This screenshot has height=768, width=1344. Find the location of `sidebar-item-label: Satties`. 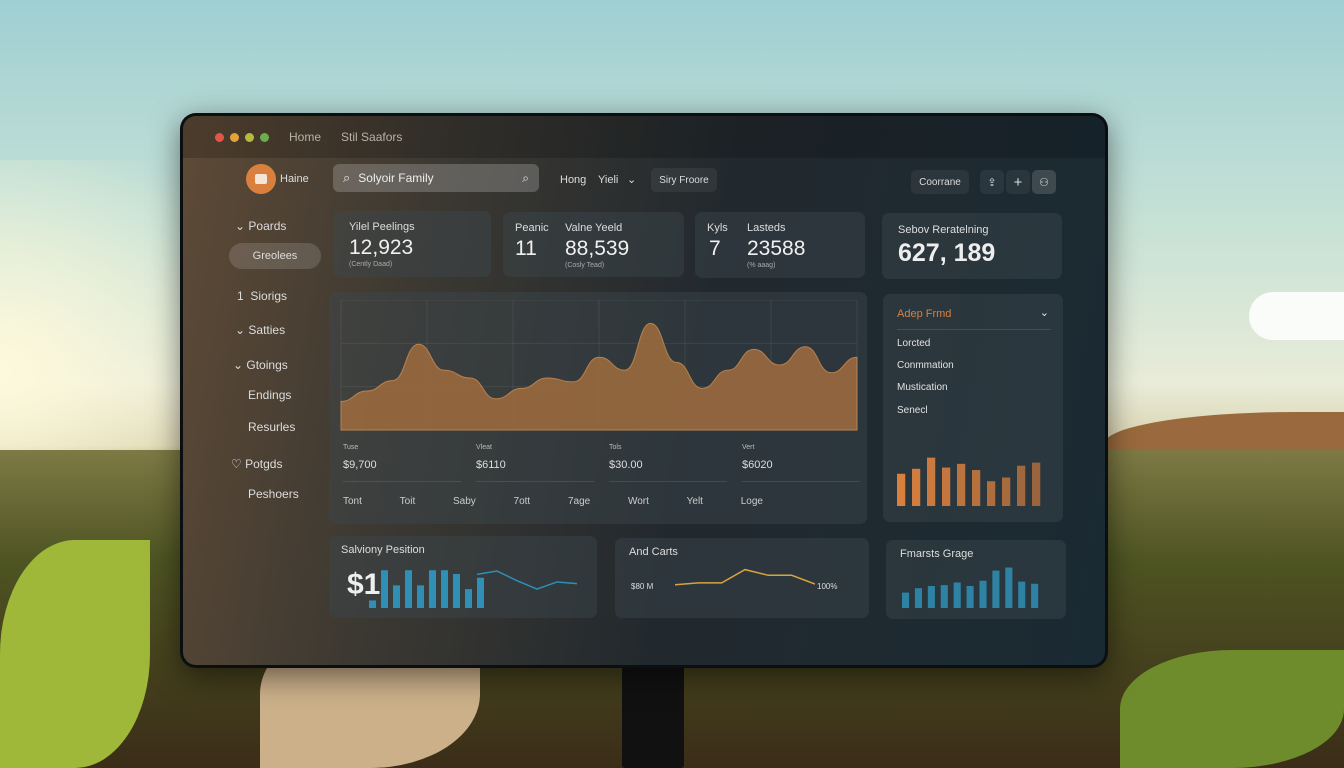

sidebar-item-label: Satties is located at coordinates (267, 330).